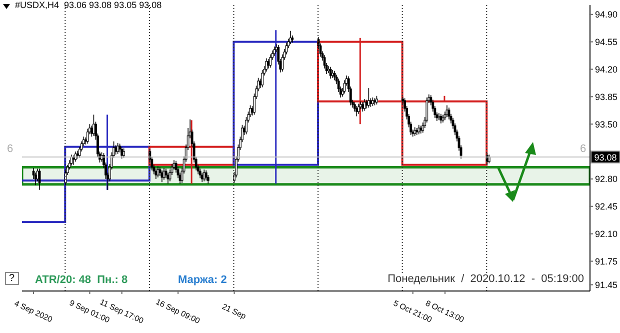  What do you see at coordinates (605, 157) in the screenshot?
I see `ref-line-label: 93.08` at bounding box center [605, 157].